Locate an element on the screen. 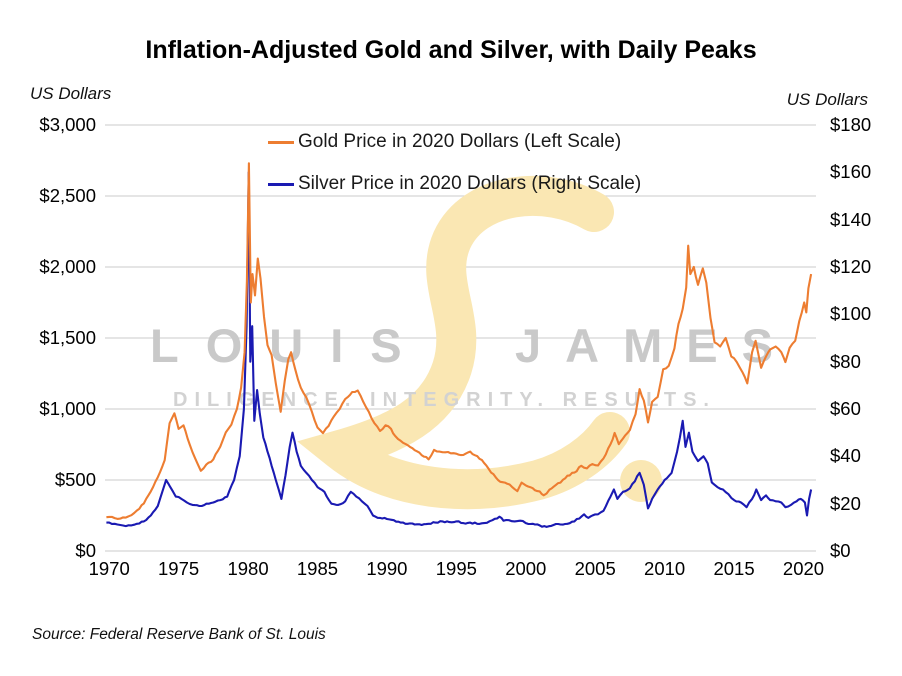  x-axis-tick-label: 1980 is located at coordinates (248, 568).